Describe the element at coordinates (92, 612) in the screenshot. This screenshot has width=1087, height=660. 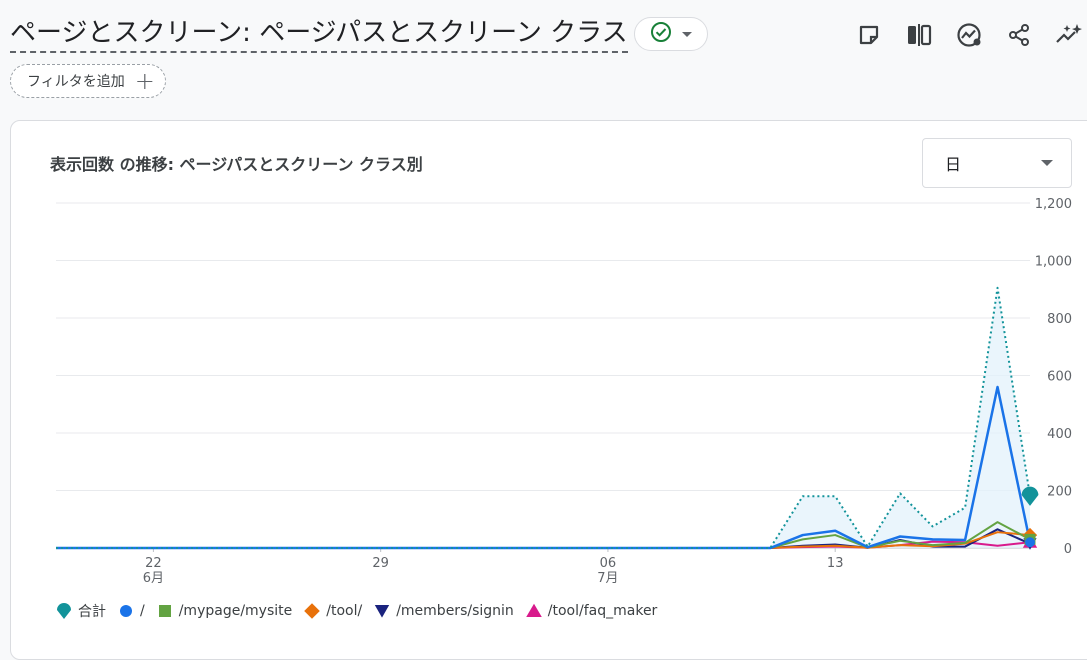
I see `legend-label: 合計` at that location.